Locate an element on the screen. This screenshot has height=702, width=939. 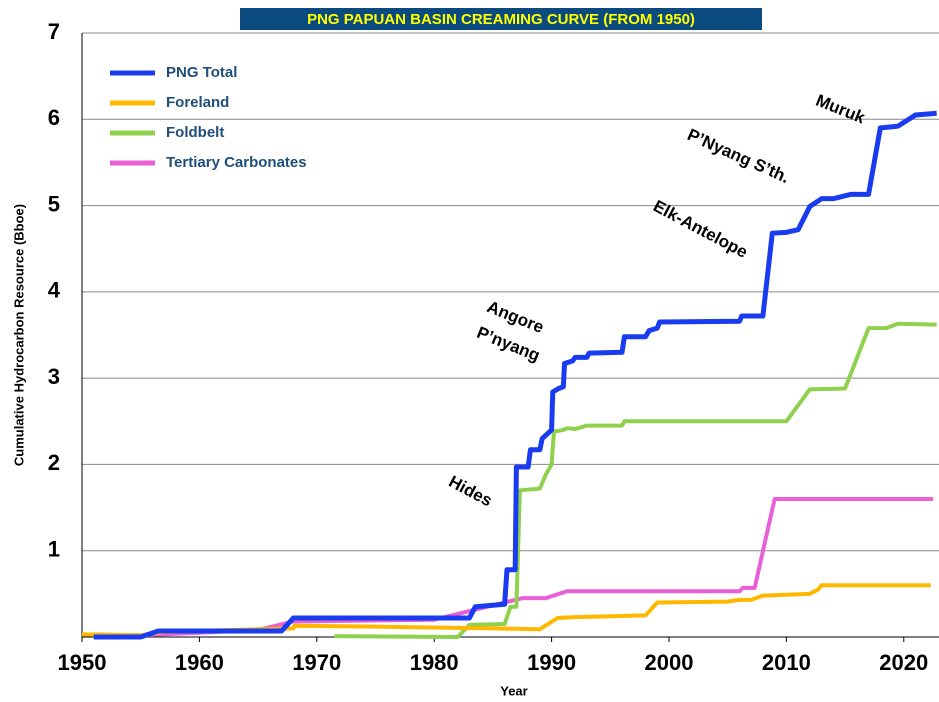
series-line is located at coordinates (506, 610).